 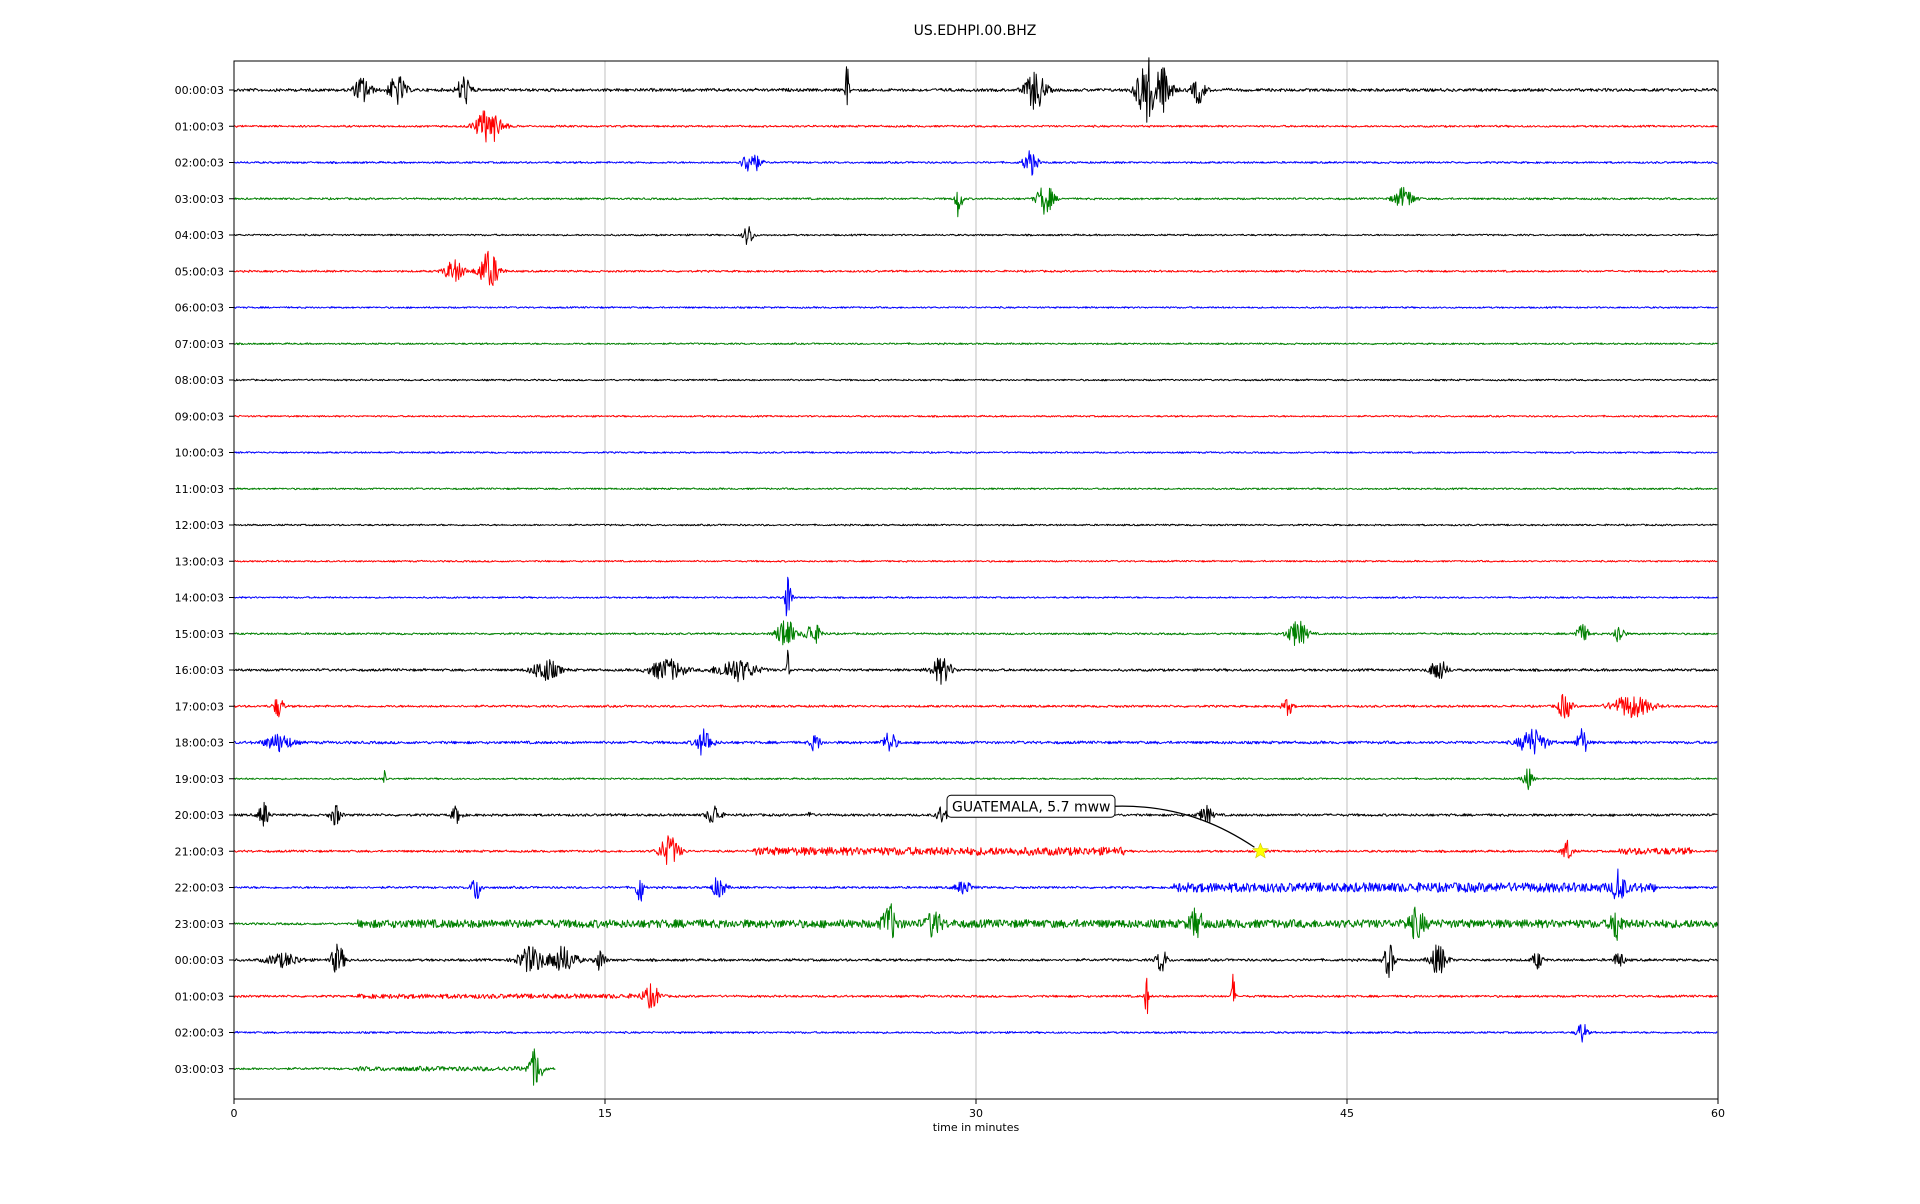 What do you see at coordinates (199, 380) in the screenshot?
I see `row-label: 08:00:03` at bounding box center [199, 380].